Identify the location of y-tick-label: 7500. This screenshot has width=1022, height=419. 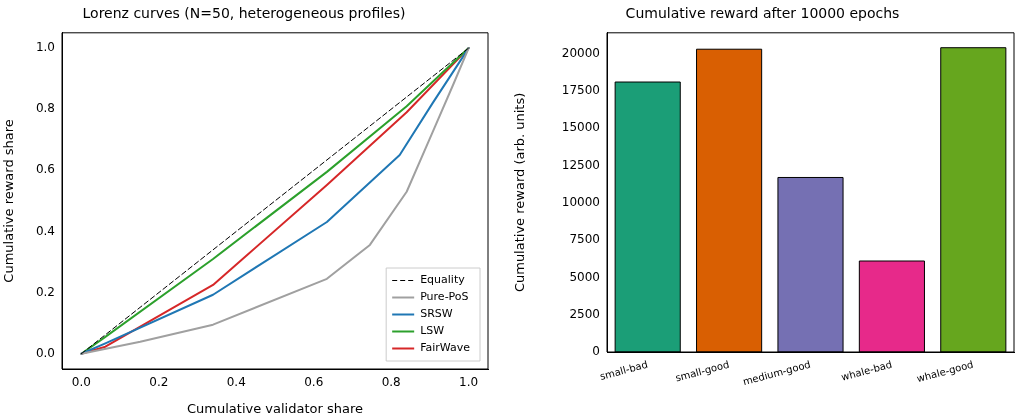
(584, 239).